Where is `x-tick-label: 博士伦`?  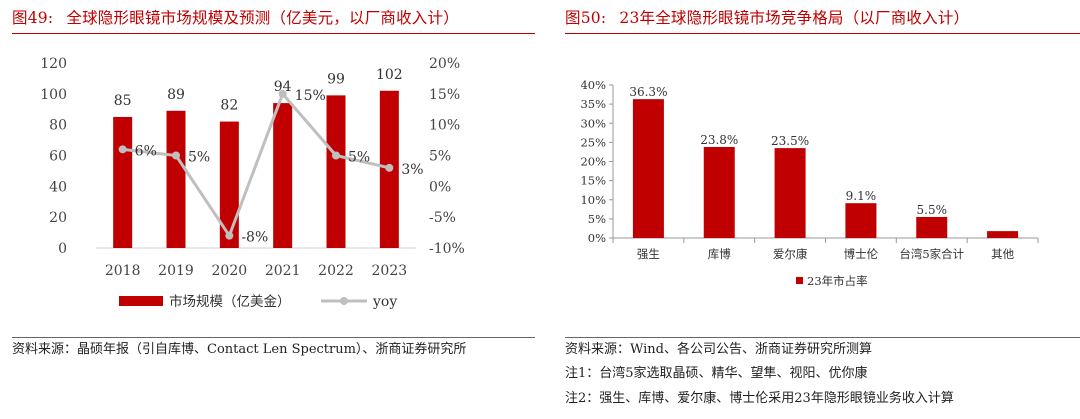 x-tick-label: 博士伦 is located at coordinates (861, 254).